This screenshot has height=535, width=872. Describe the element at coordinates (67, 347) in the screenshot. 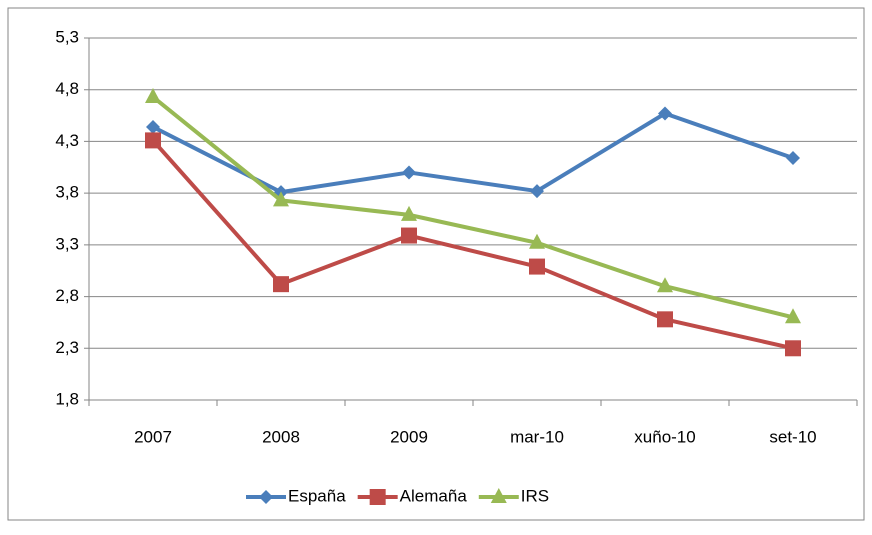

I see `y-tick-label: 2,3` at that location.